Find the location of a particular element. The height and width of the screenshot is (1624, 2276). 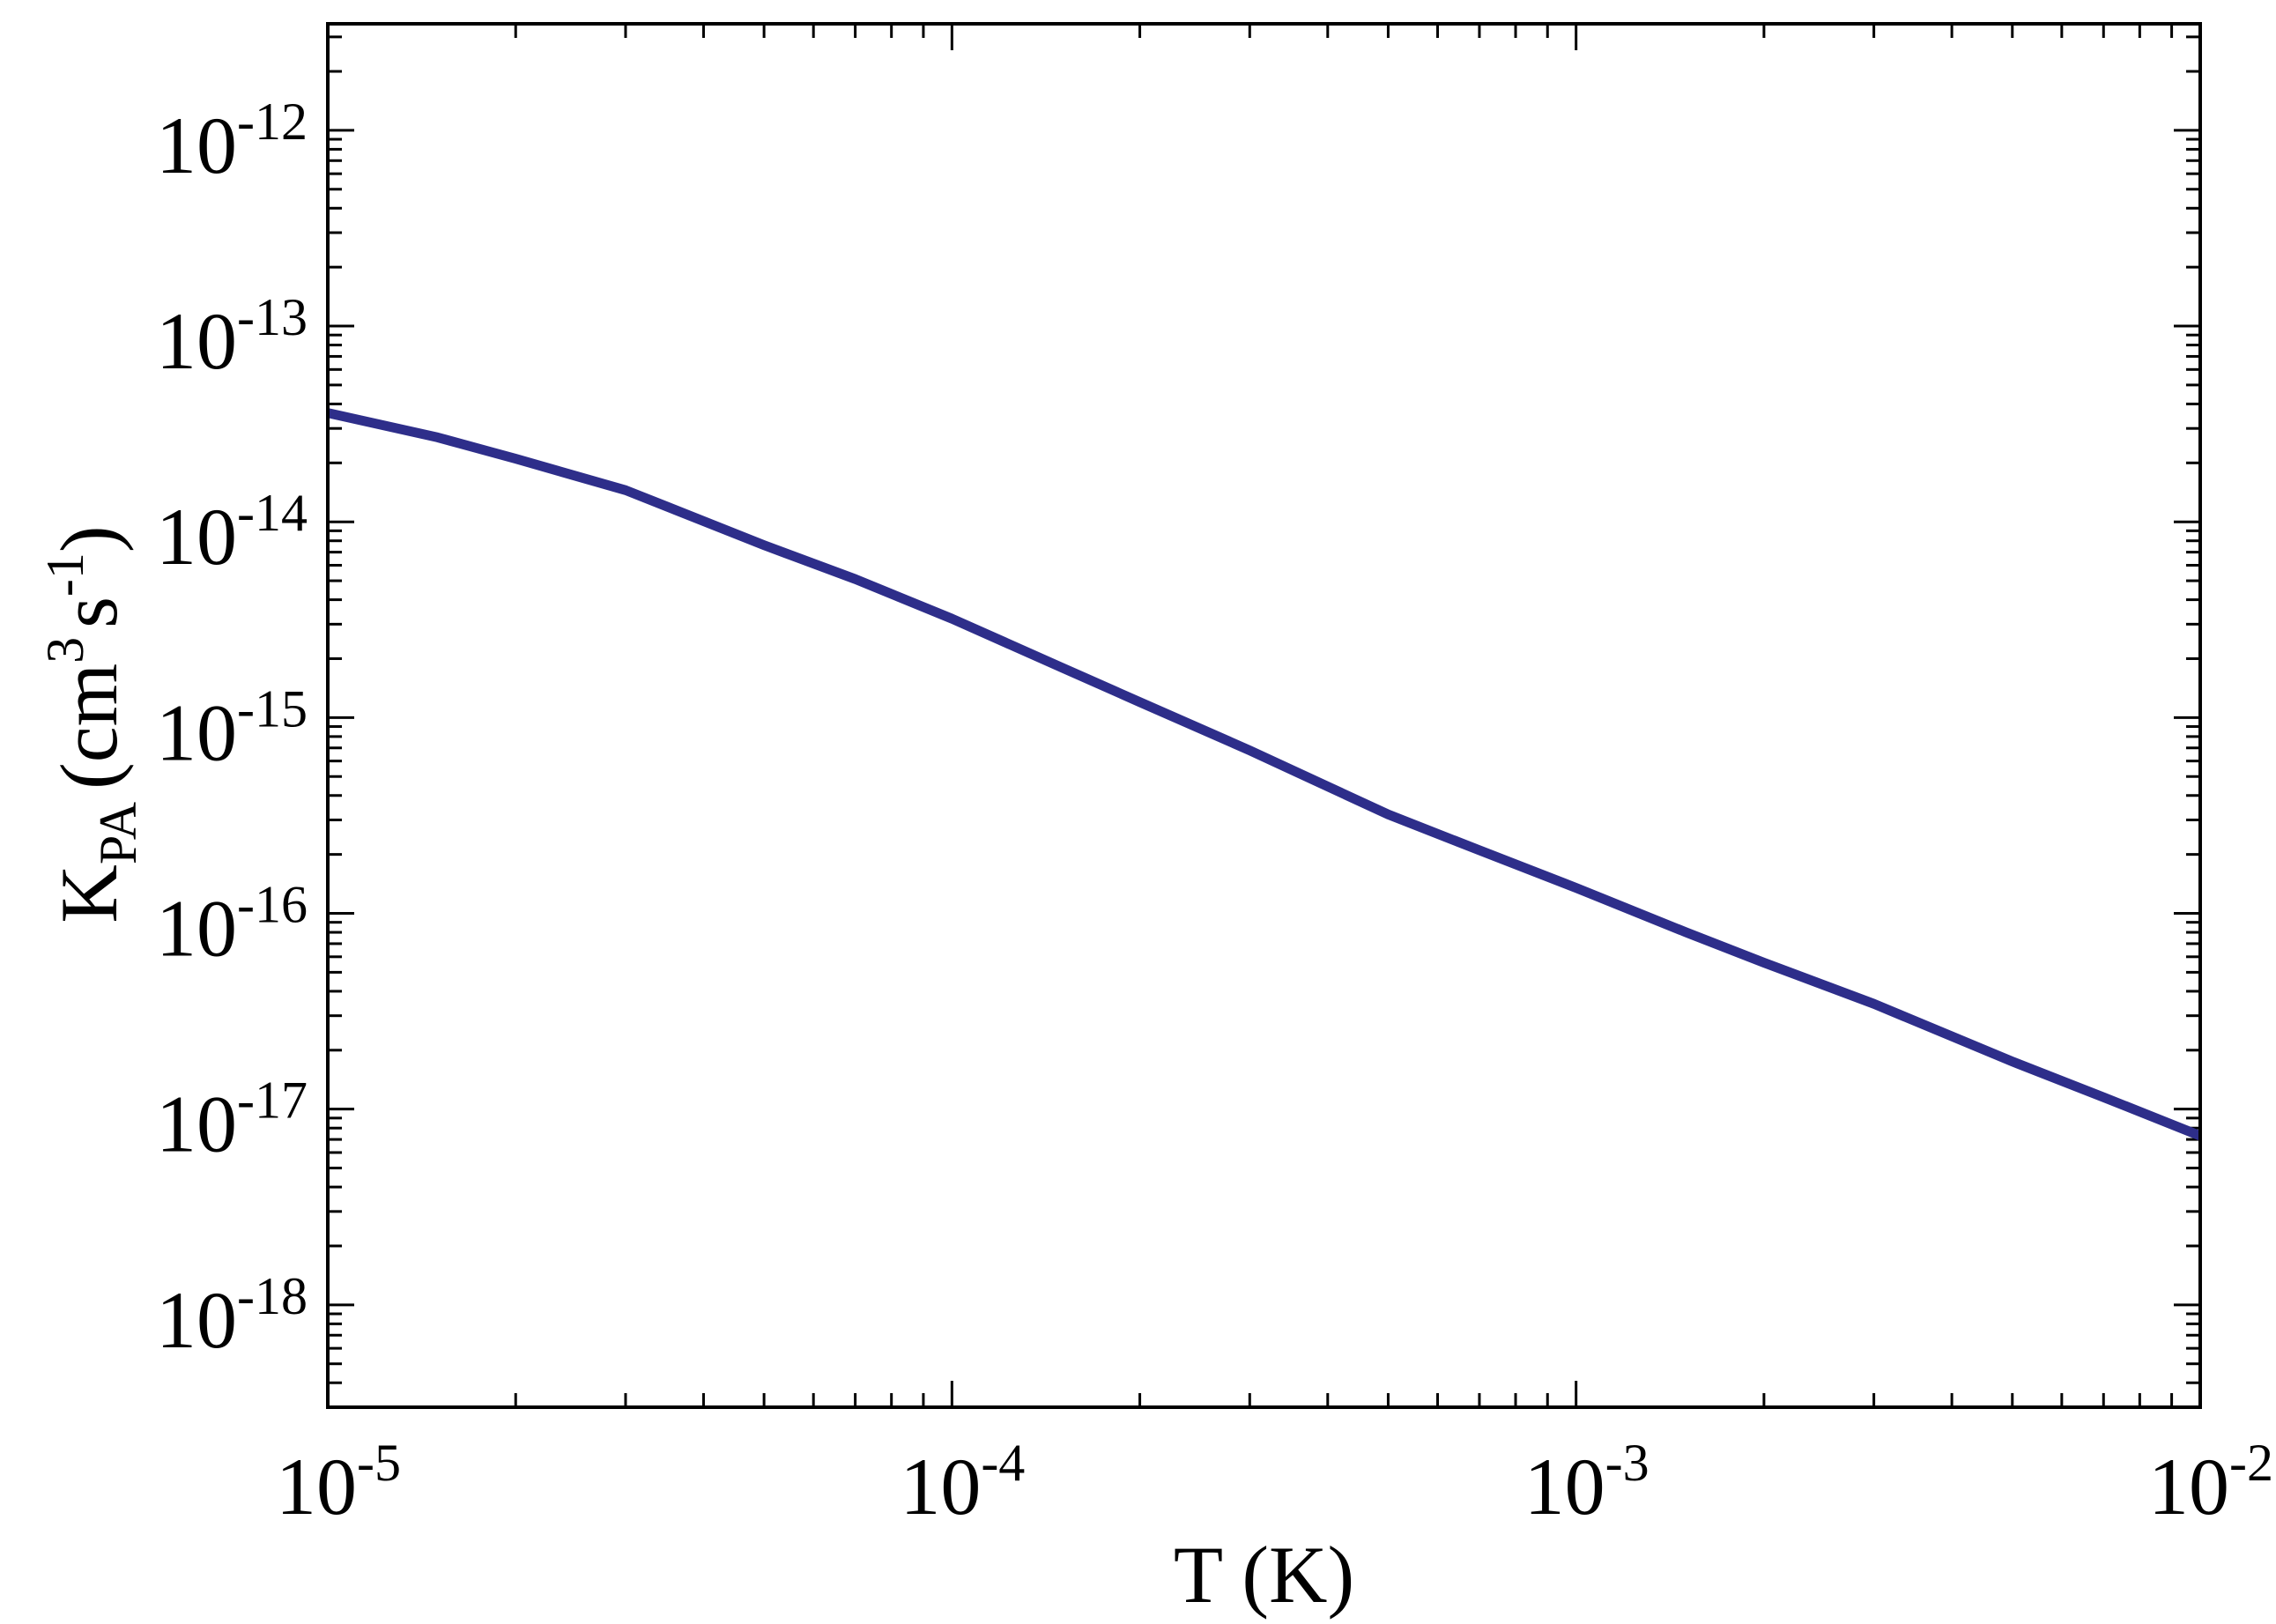

x-tick-labels: 10⁻⁵ 10⁻⁴ 10⁻³ 10⁻² is located at coordinates (1274, 1482).